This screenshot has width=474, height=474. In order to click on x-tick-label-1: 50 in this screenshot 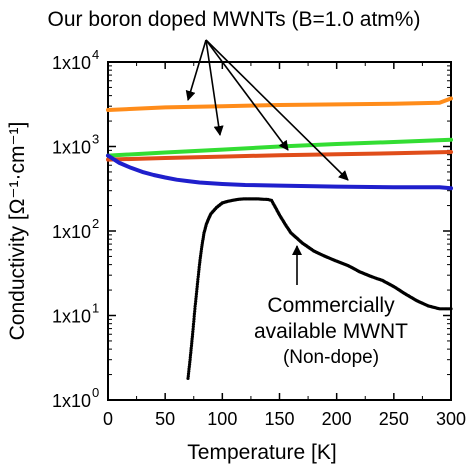, I will do `click(165, 419)`.